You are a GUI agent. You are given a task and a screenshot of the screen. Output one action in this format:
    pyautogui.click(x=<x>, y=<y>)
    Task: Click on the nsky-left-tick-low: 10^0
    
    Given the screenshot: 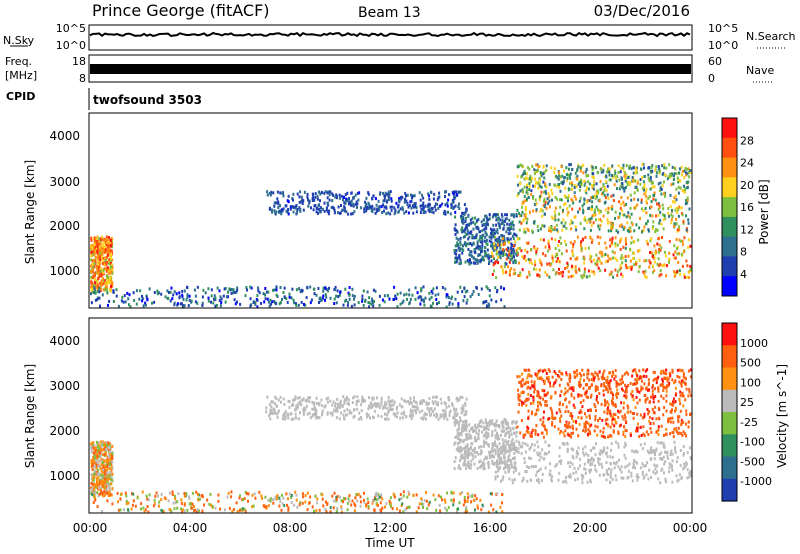 What is the action you would take?
    pyautogui.click(x=71, y=45)
    